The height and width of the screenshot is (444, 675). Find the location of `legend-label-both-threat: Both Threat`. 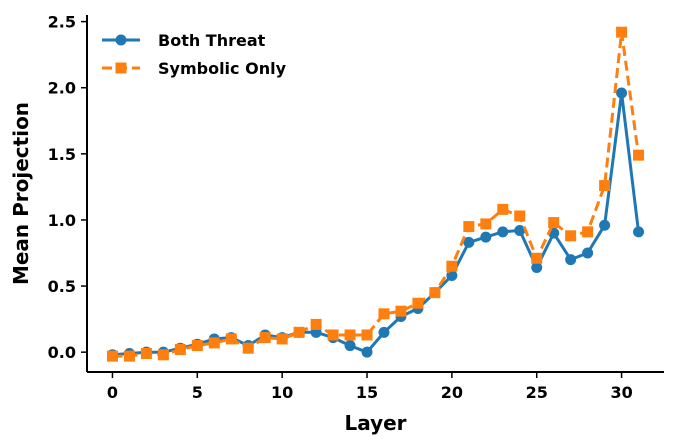

legend-label-both-threat: Both Threat is located at coordinates (212, 40).